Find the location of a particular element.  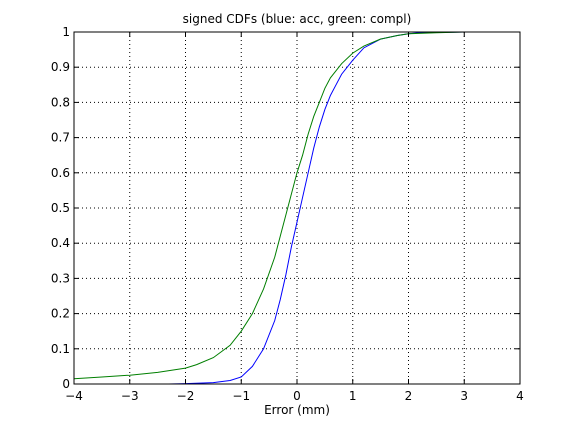

x-tick-label: −4 is located at coordinates (74, 396).